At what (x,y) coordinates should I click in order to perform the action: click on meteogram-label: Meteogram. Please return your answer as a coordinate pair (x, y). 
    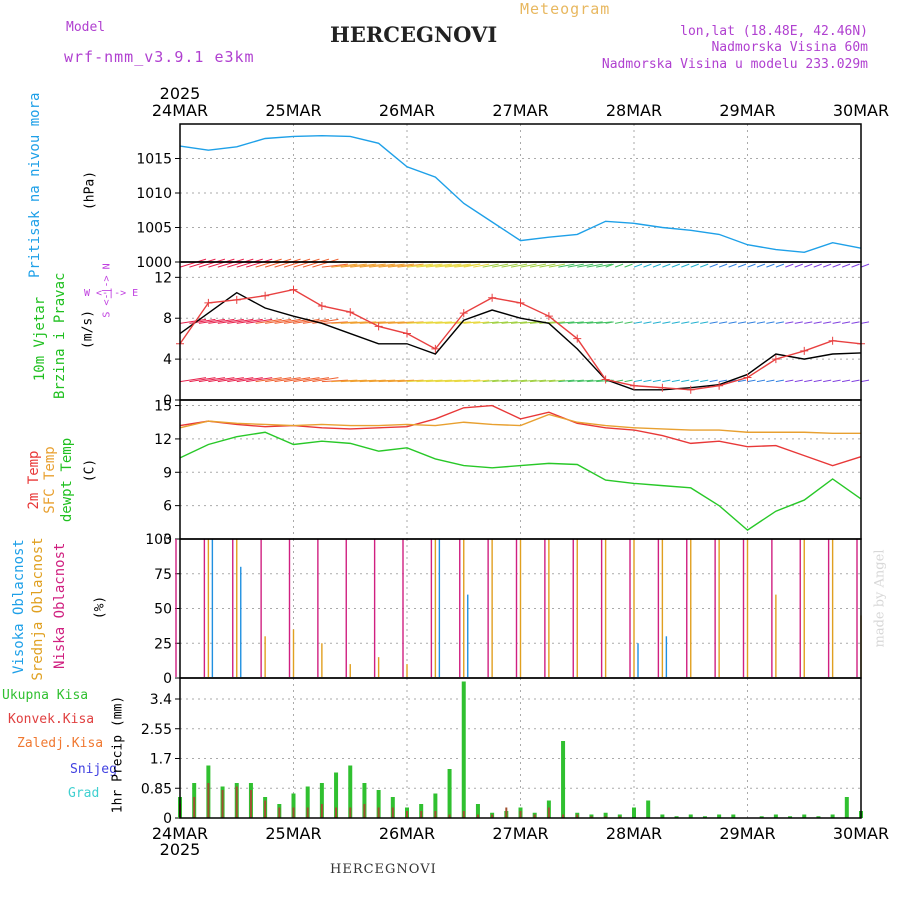
    Looking at the image, I should click on (565, 9).